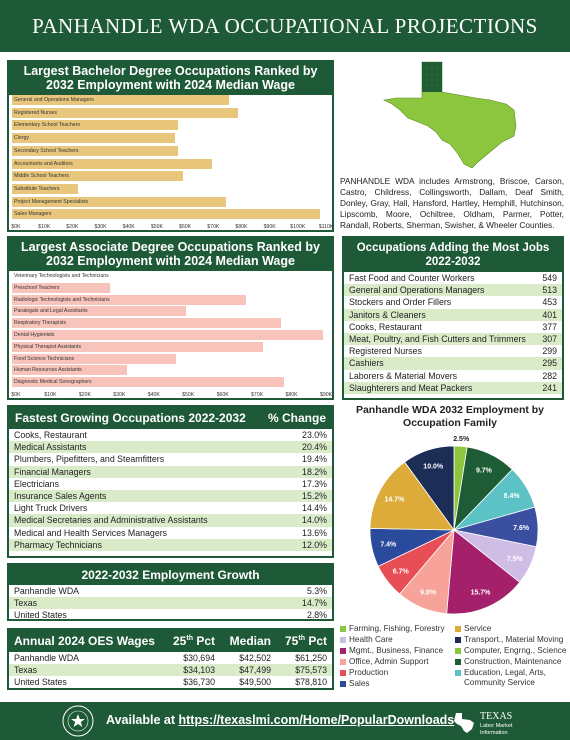 This screenshot has width=570, height=740. I want to click on legend-label: Health Care, so click(371, 639).